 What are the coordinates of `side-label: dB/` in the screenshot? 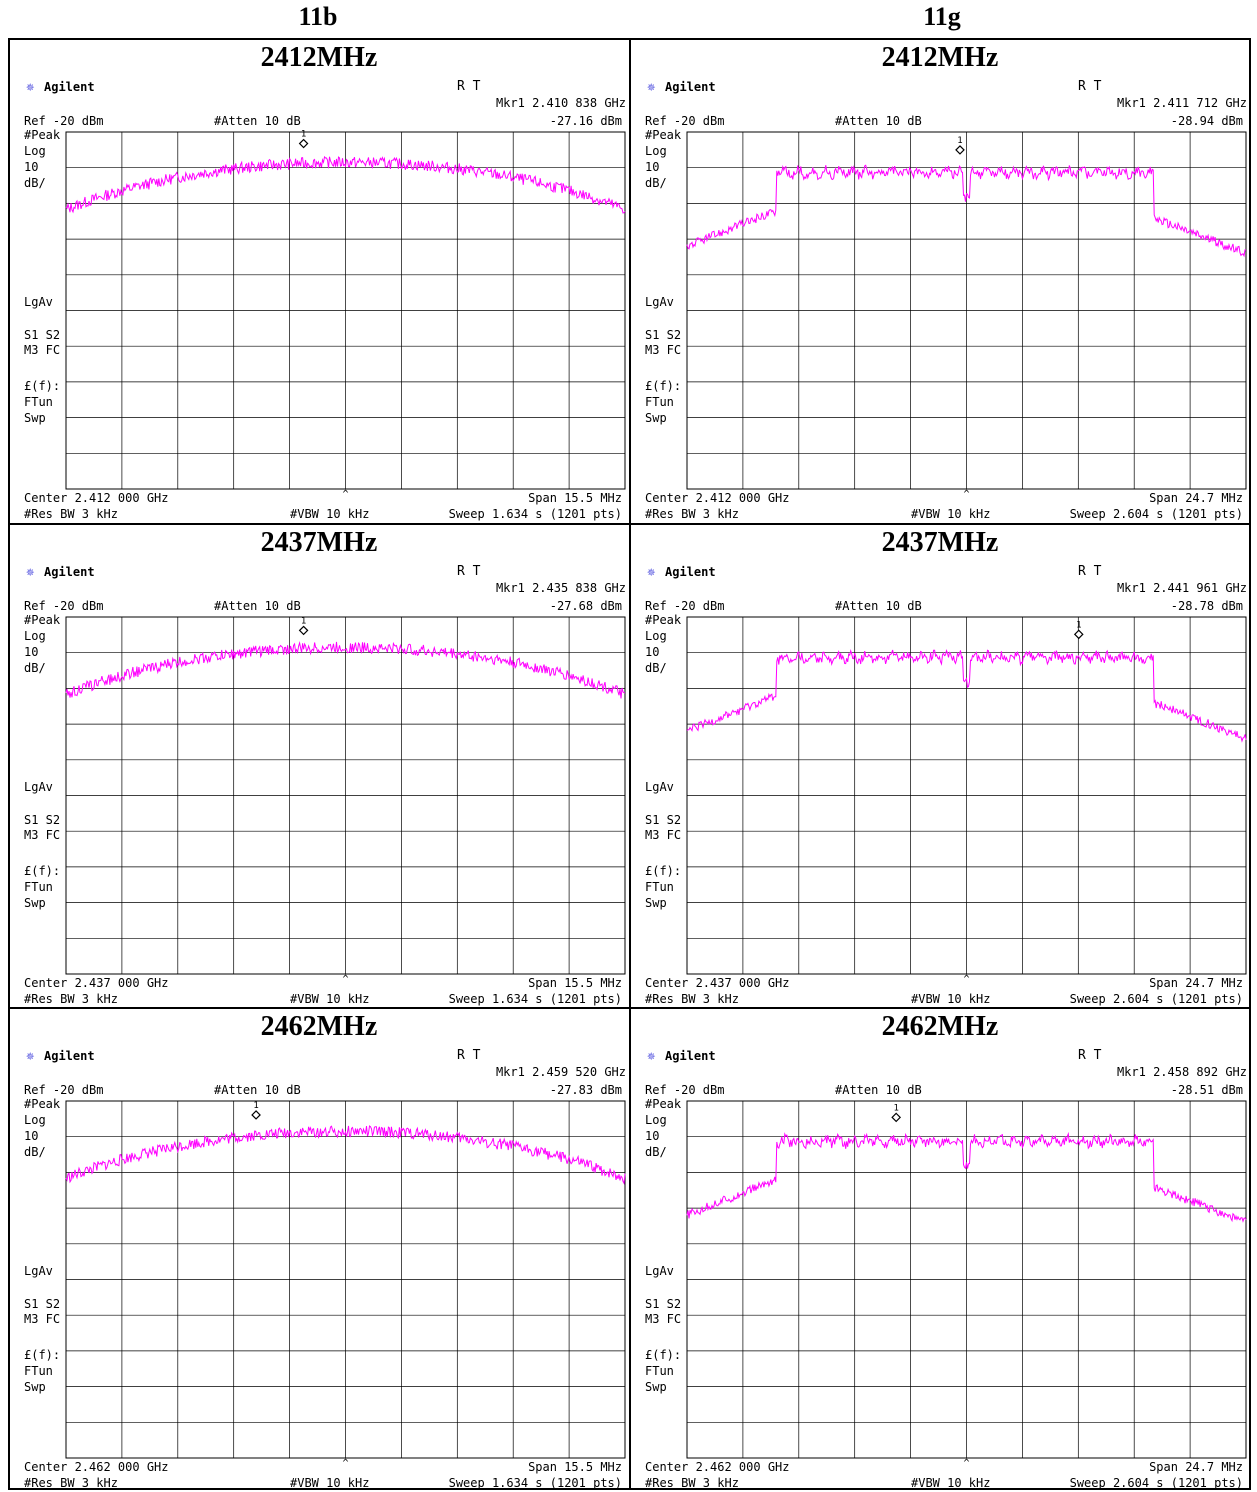 It's located at (35, 1152).